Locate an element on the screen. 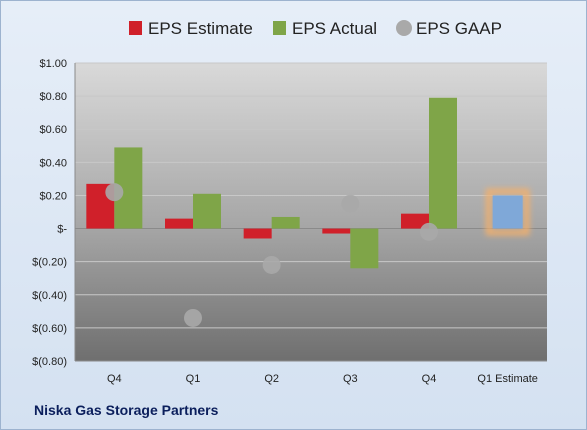 The image size is (587, 430). y-tick-label: $0.40 is located at coordinates (53, 163).